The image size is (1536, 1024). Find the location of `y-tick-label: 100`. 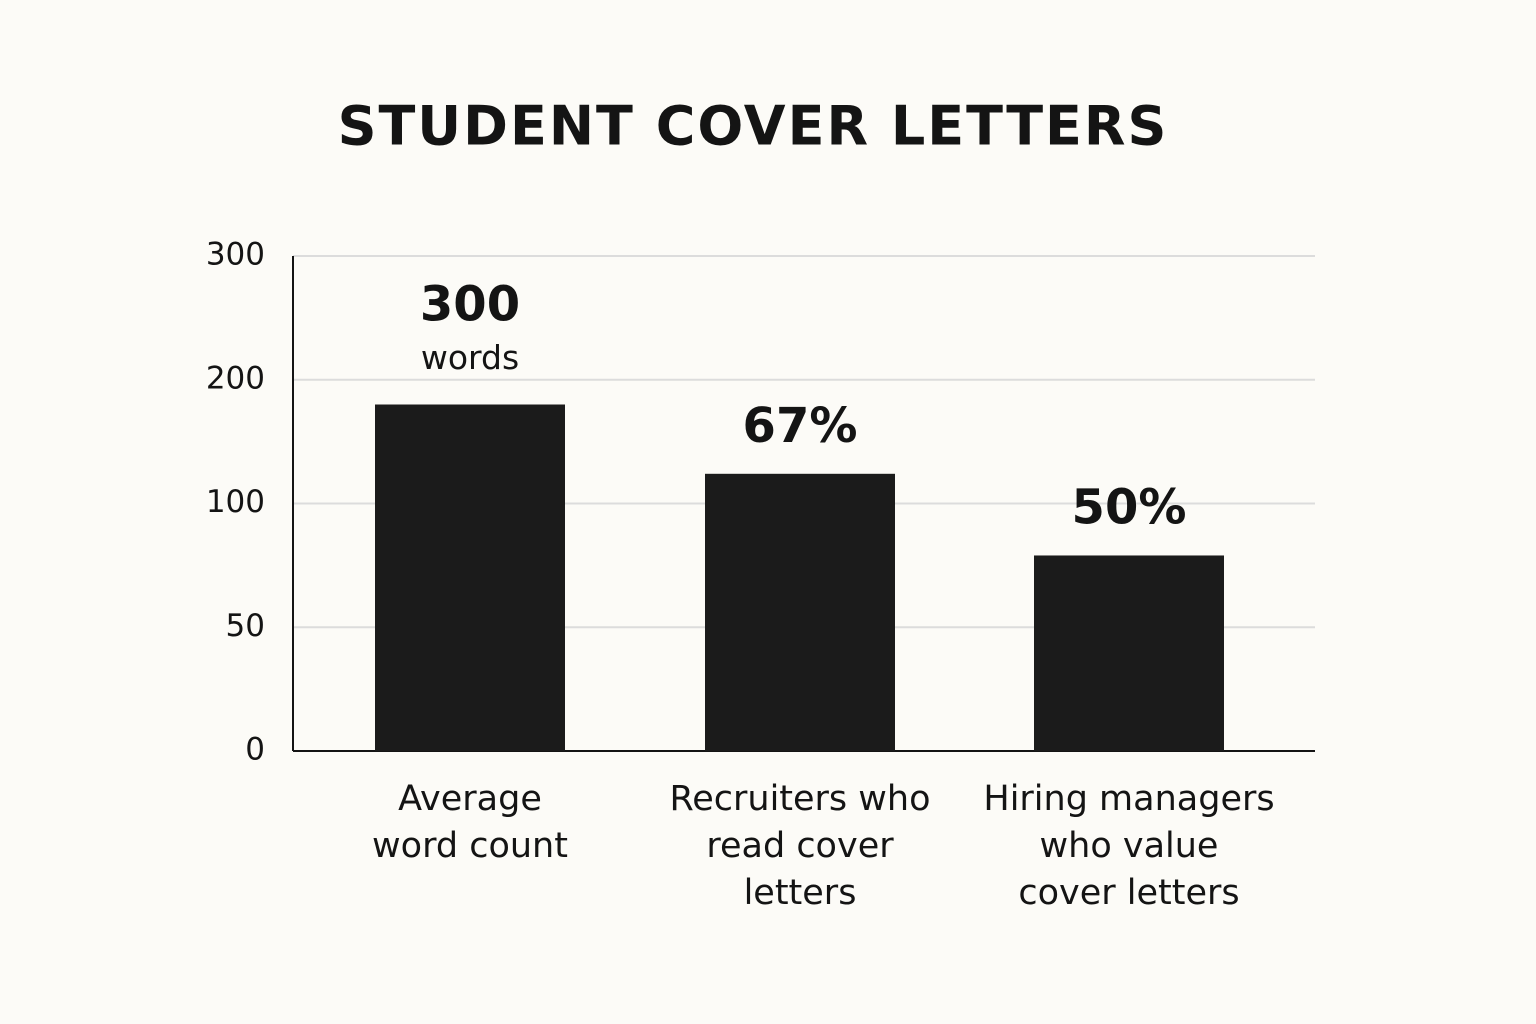

y-tick-label: 100 is located at coordinates (235, 502).